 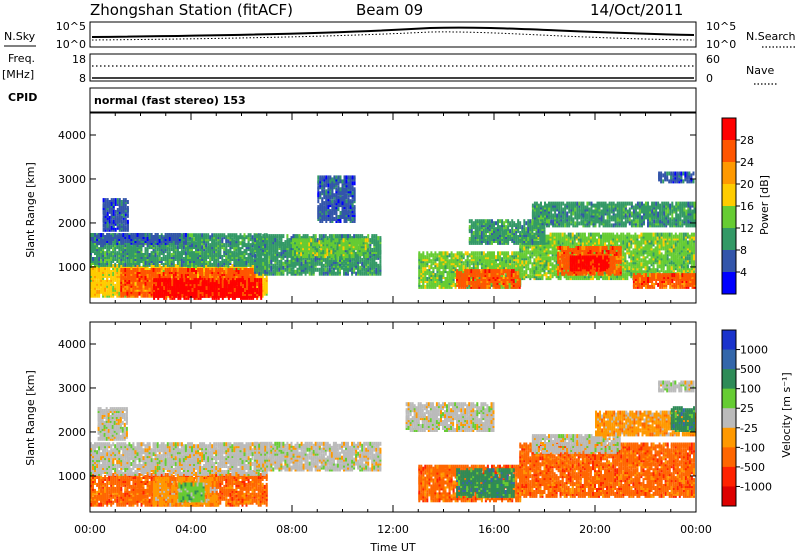 What do you see at coordinates (709, 78) in the screenshot?
I see `freq-right-tick-bottom: 0` at bounding box center [709, 78].